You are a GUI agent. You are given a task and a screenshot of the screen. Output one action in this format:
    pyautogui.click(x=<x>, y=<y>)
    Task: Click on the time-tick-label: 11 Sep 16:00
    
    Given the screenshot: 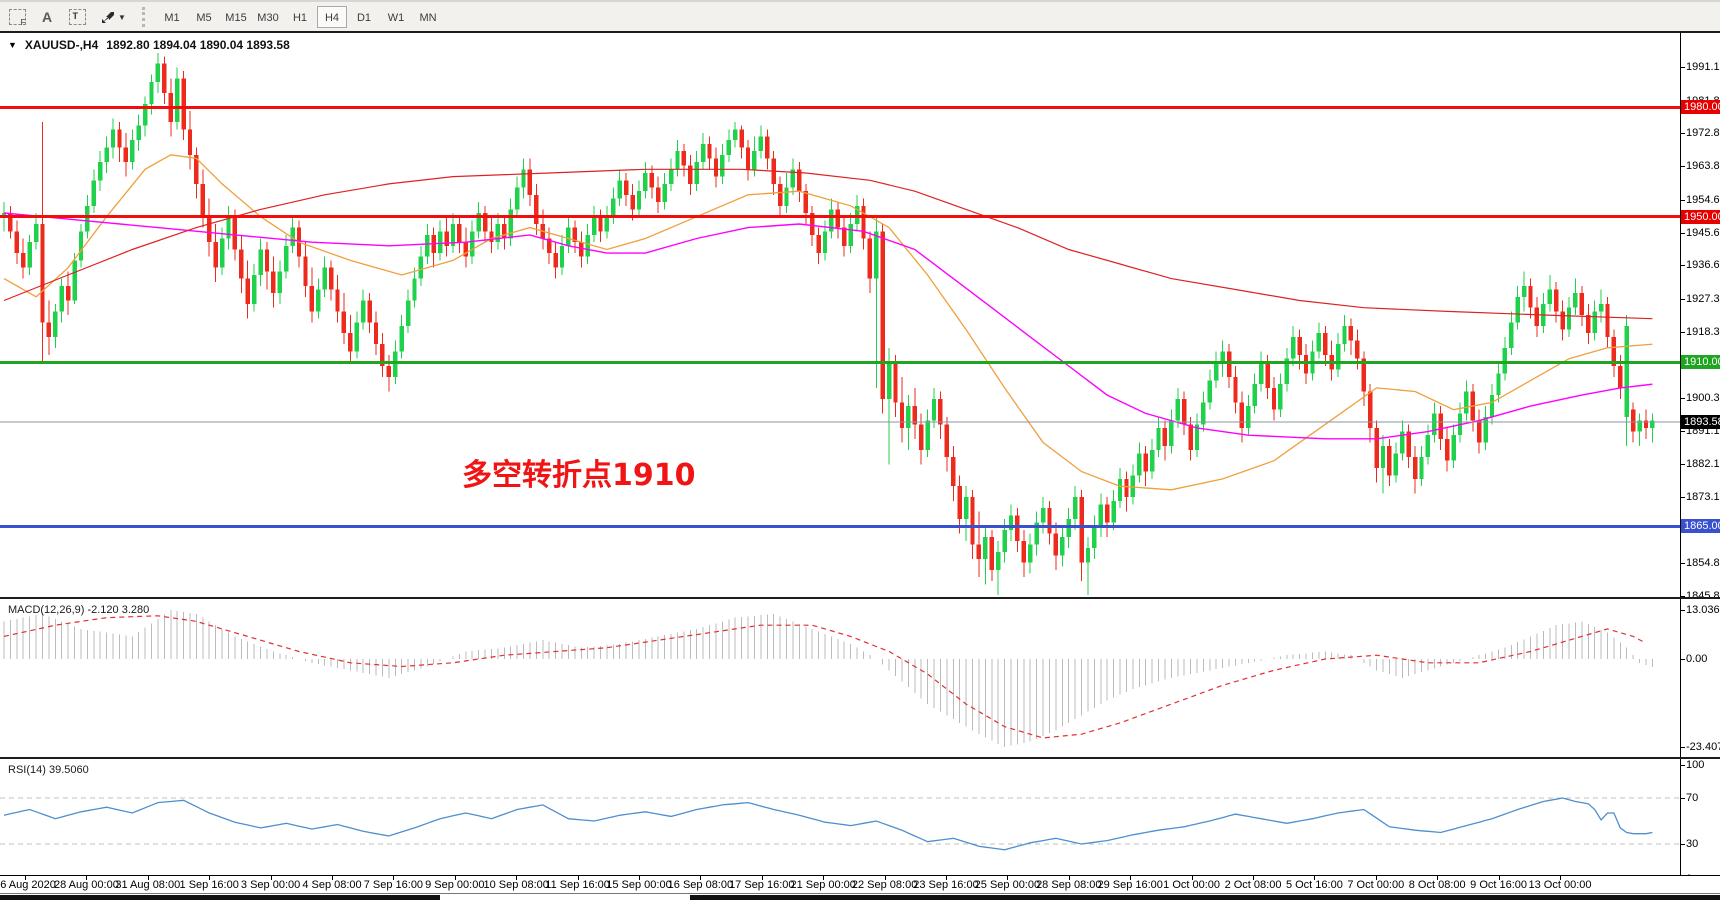 What is the action you would take?
    pyautogui.click(x=577, y=885)
    